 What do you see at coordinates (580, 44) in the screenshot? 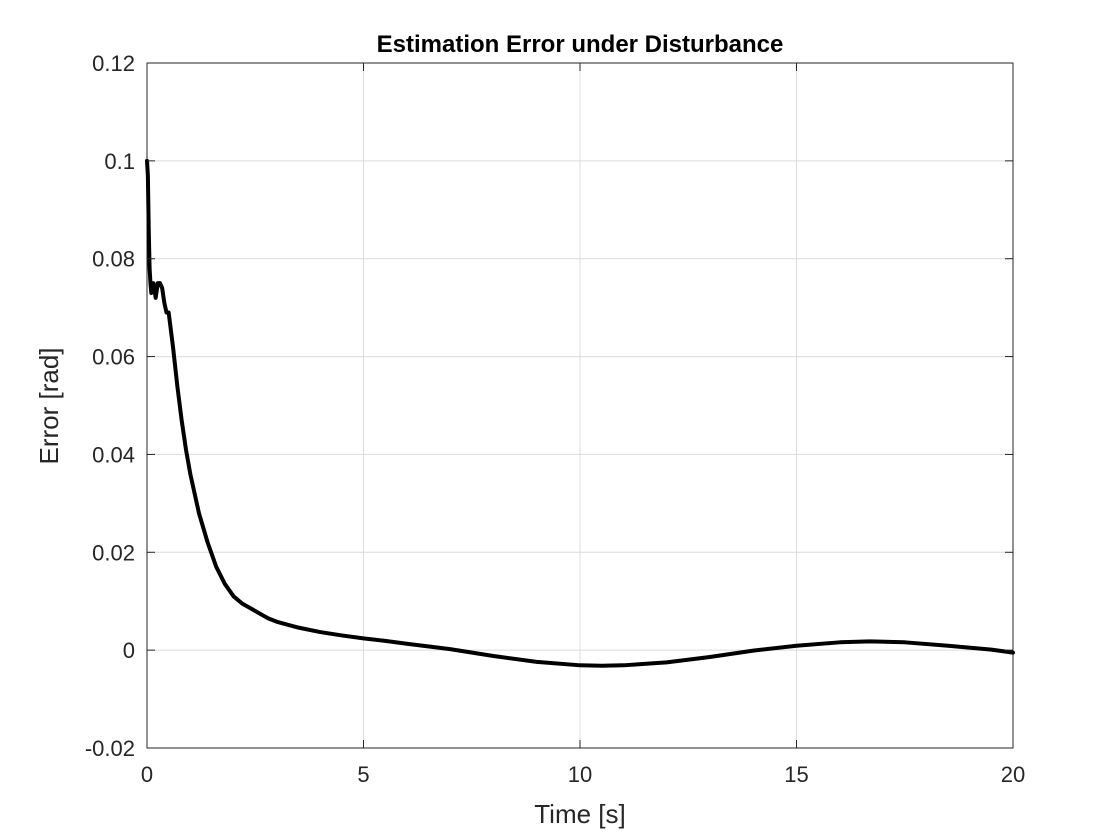
I see `chart-title: Estimation Error under Disturbance` at bounding box center [580, 44].